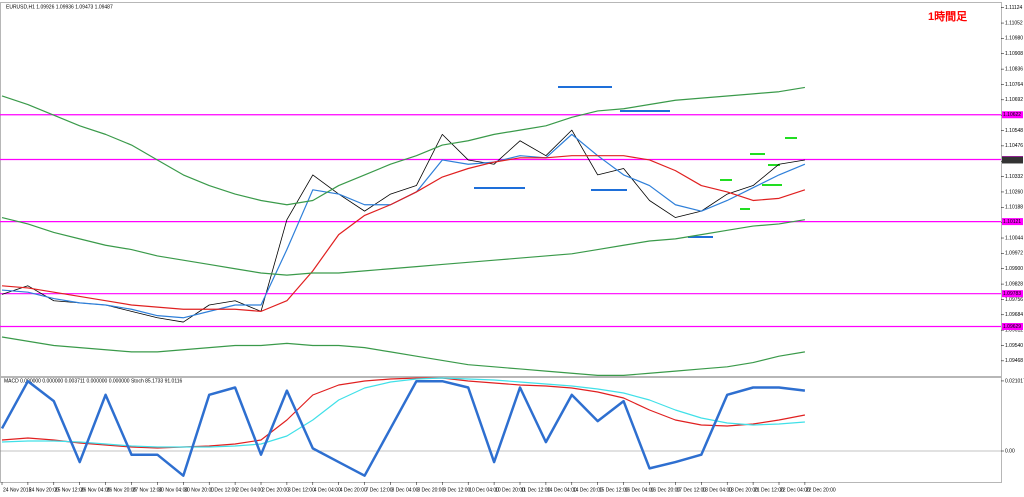 Image resolution: width=1024 pixels, height=497 pixels. What do you see at coordinates (353, 490) in the screenshot?
I see `x-tick-label: 4 Dec 20:00` at bounding box center [353, 490].